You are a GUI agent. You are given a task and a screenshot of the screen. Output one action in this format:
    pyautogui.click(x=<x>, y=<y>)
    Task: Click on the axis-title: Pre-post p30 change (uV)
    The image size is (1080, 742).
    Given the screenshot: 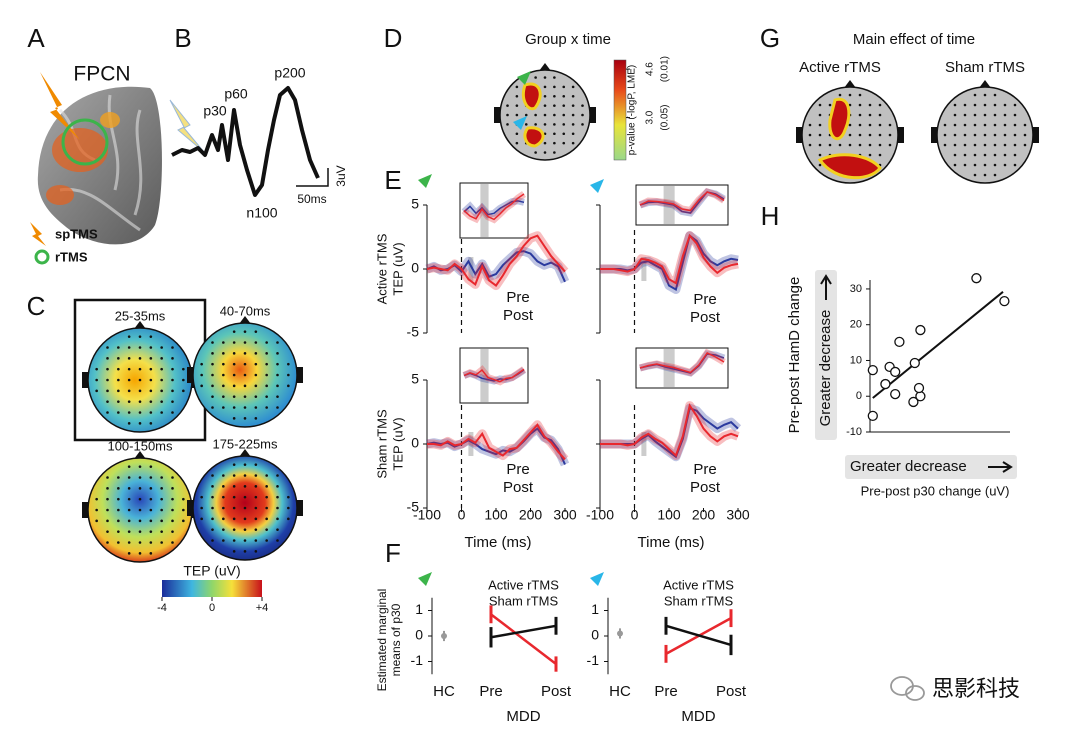 What is the action you would take?
    pyautogui.click(x=935, y=490)
    